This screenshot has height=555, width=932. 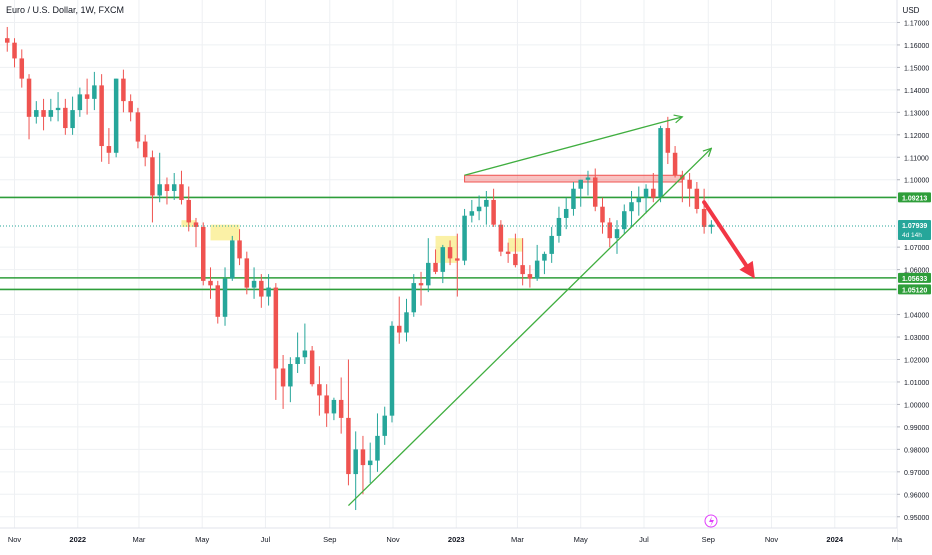 What do you see at coordinates (911, 11) in the screenshot?
I see `currency-button: USD` at bounding box center [911, 11].